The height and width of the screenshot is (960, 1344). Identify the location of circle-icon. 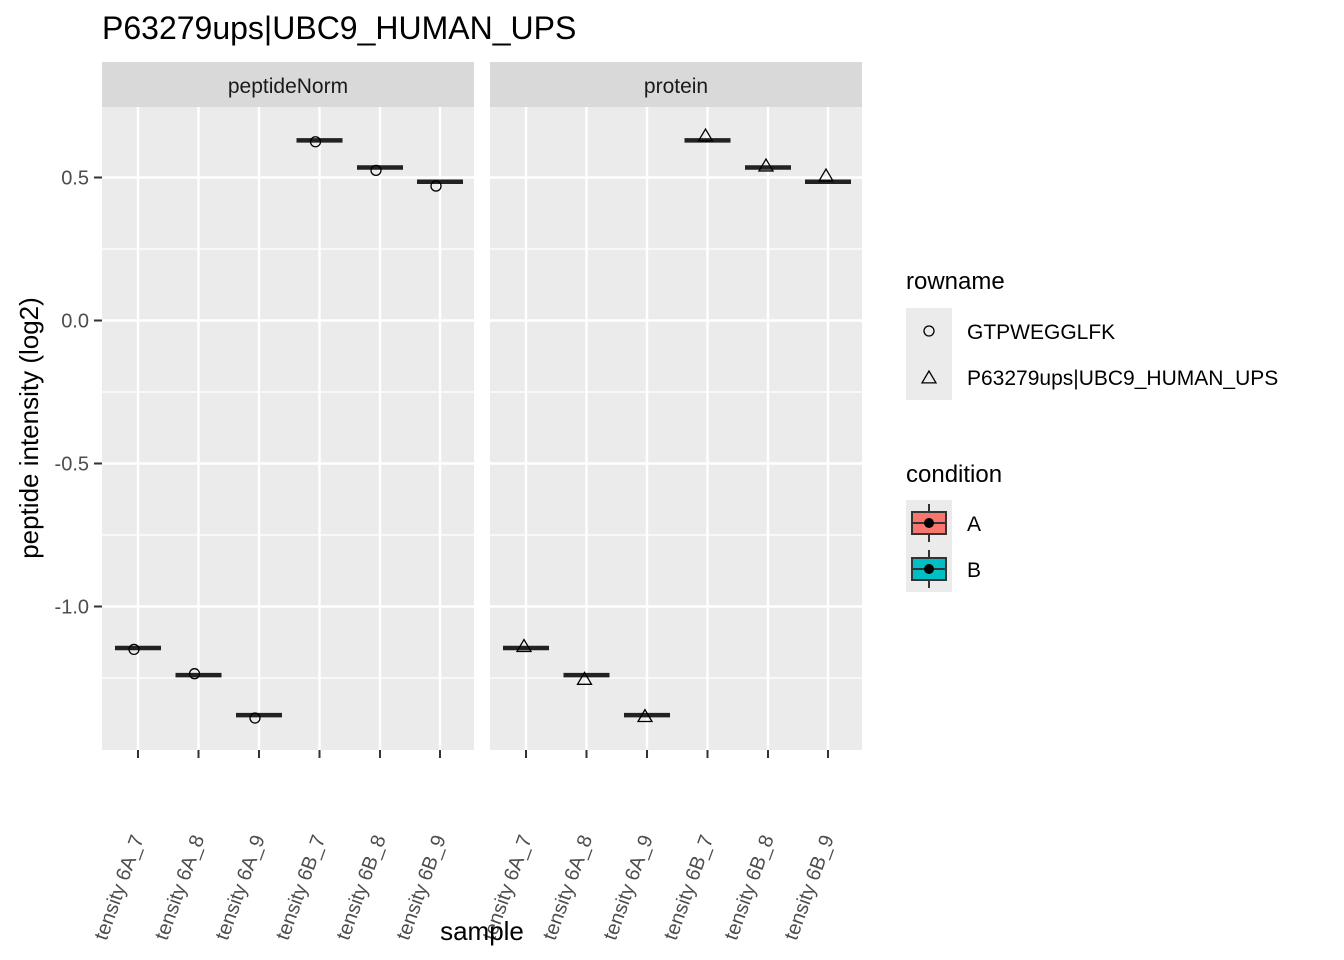
(929, 331).